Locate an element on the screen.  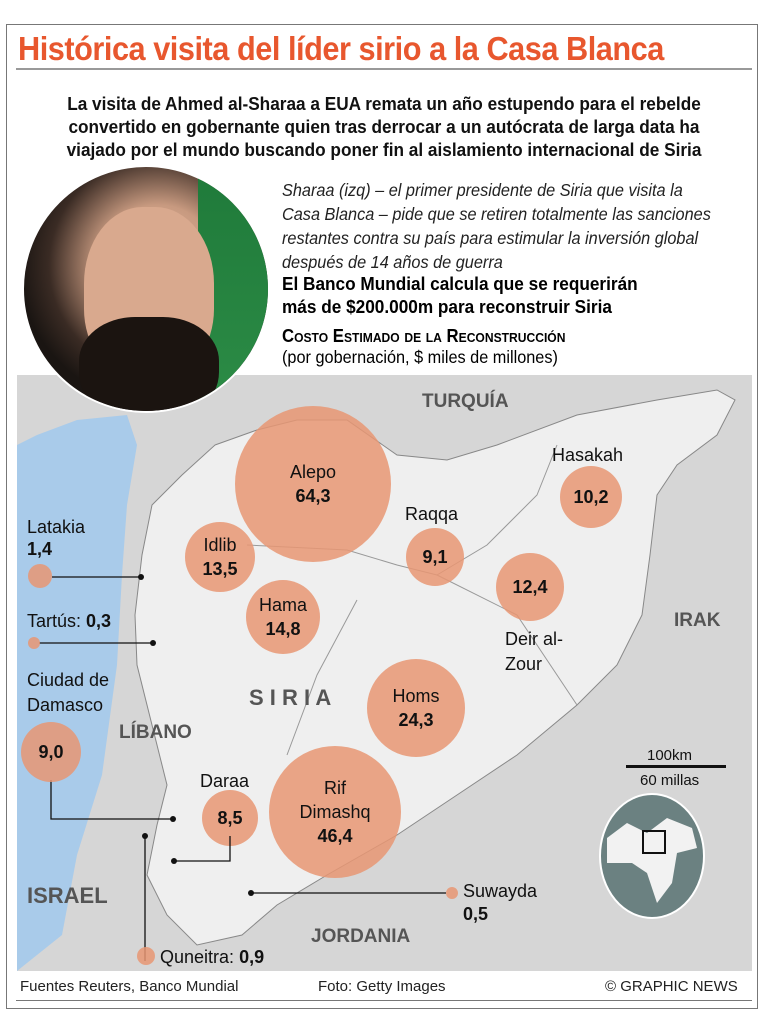
name: Alepo is located at coordinates (313, 472).